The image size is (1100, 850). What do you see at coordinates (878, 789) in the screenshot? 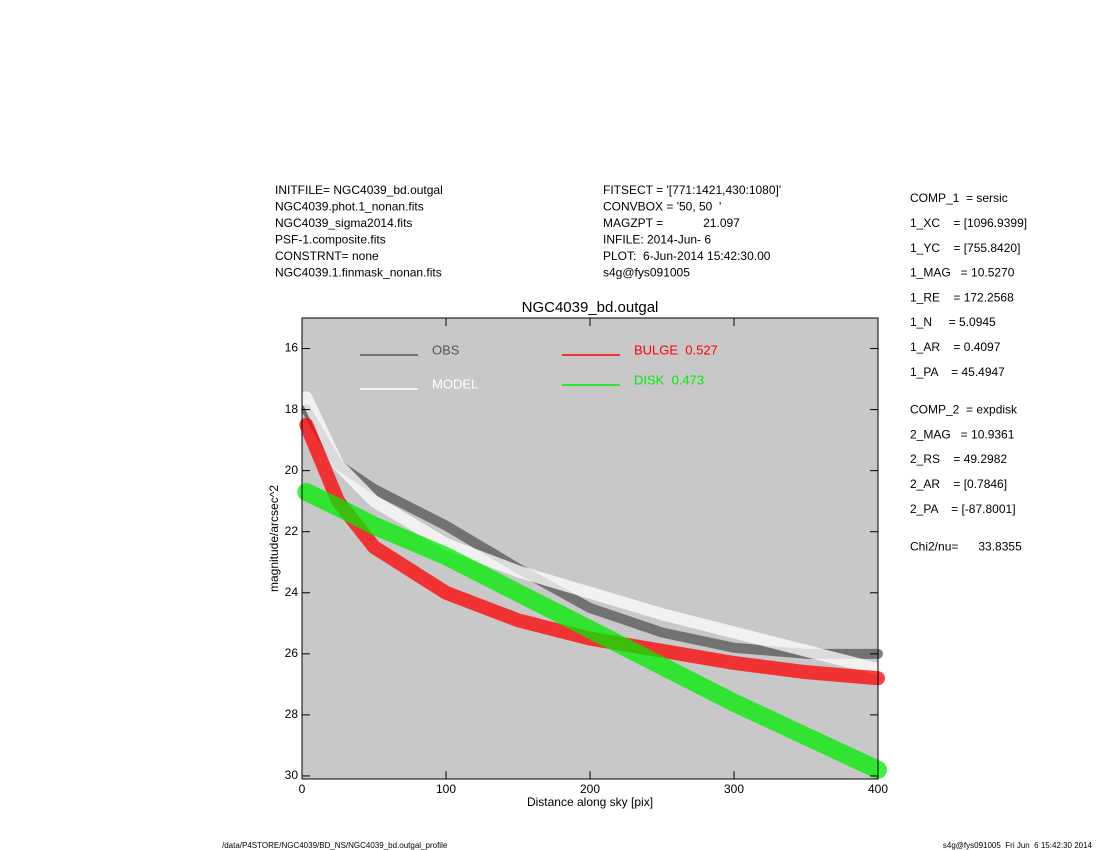
I see `x-tick-label: 400` at bounding box center [878, 789].